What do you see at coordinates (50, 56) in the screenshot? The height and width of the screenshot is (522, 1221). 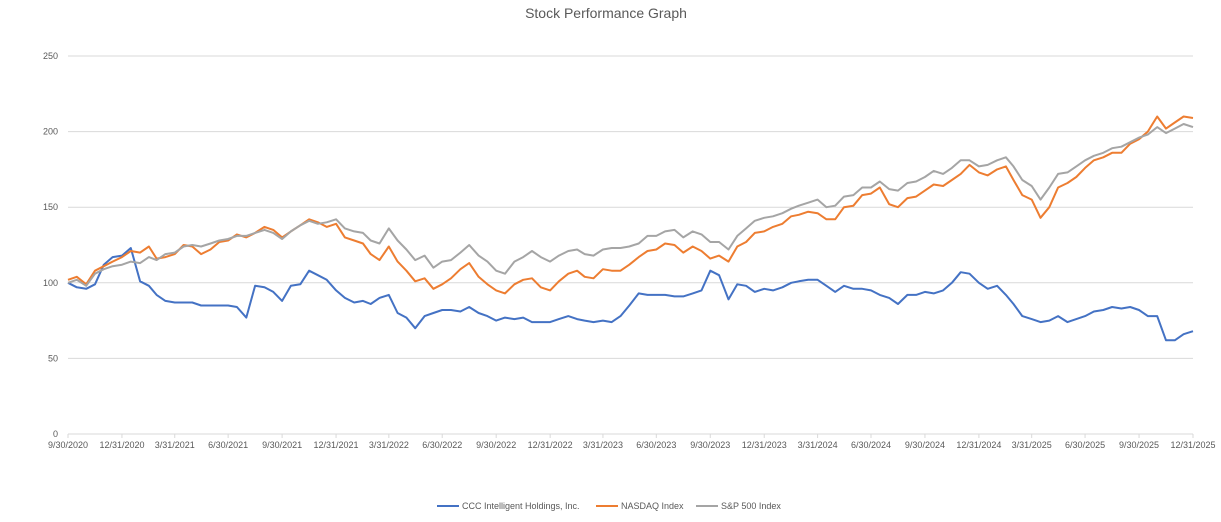 I see `y-tick-label: 250` at bounding box center [50, 56].